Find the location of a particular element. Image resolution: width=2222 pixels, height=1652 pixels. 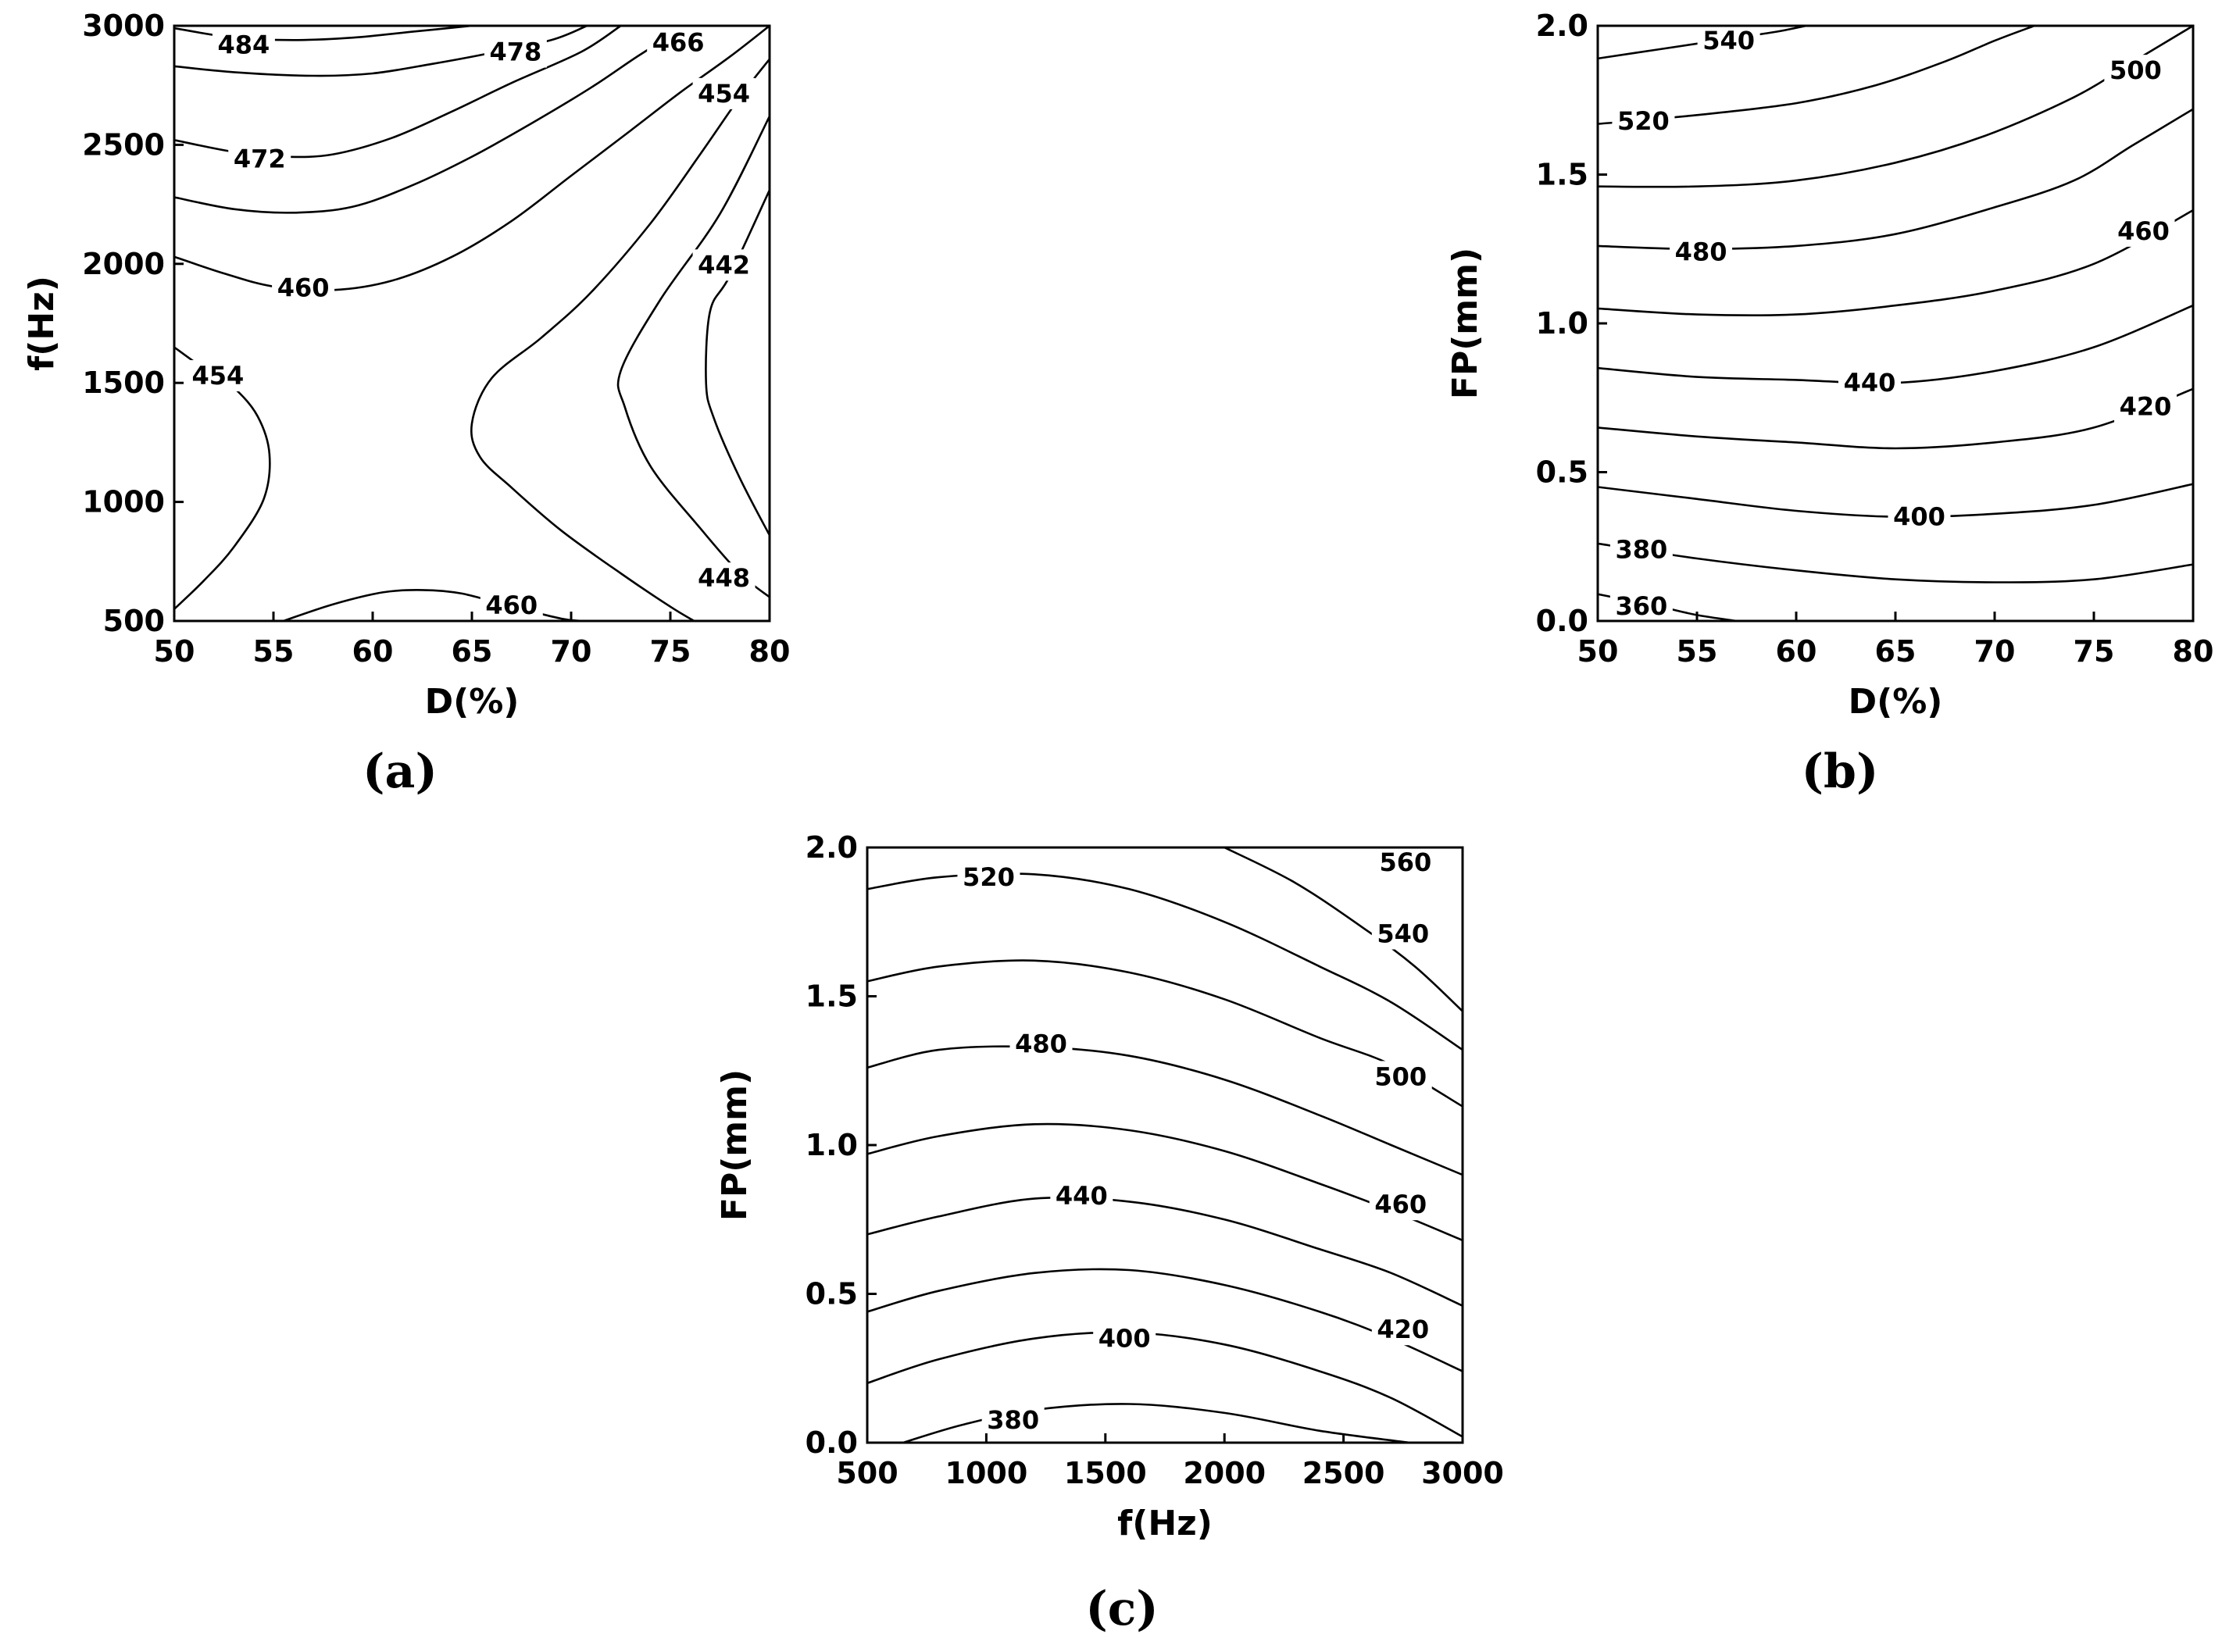

y-tick-label: 1000 is located at coordinates (123, 502).